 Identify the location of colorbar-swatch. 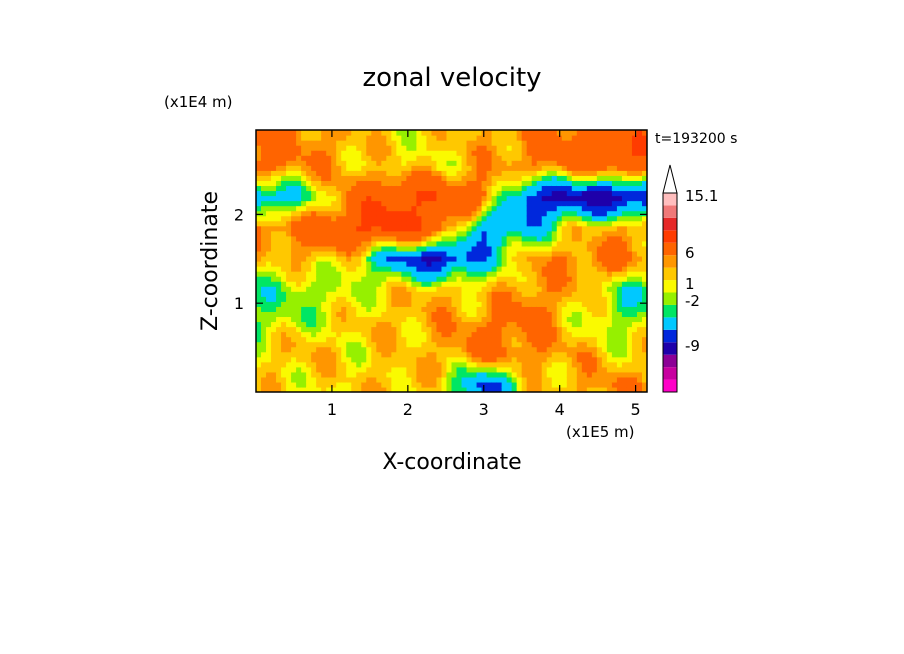
(670, 348).